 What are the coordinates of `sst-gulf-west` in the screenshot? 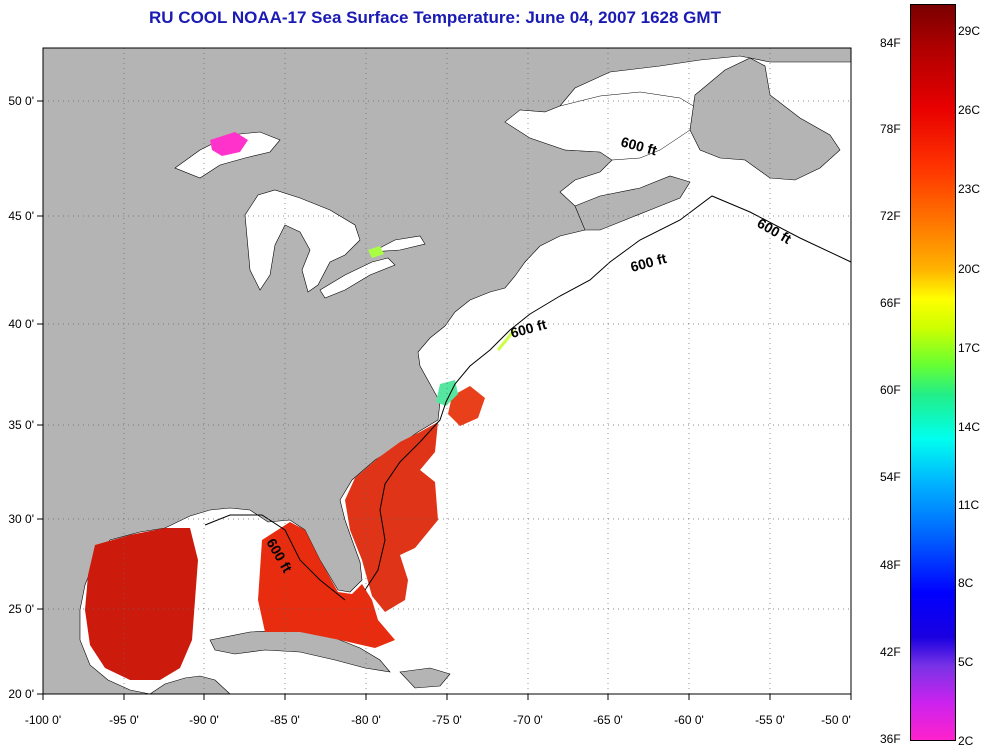 It's located at (141, 604).